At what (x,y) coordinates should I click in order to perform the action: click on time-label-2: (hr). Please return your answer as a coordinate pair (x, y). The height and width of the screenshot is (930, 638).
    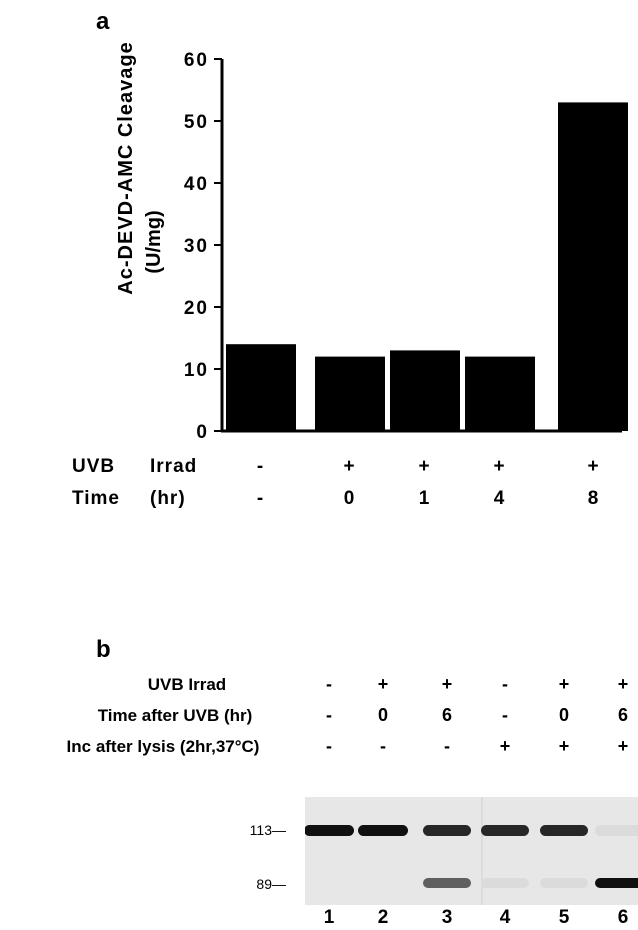
    Looking at the image, I should click on (168, 498).